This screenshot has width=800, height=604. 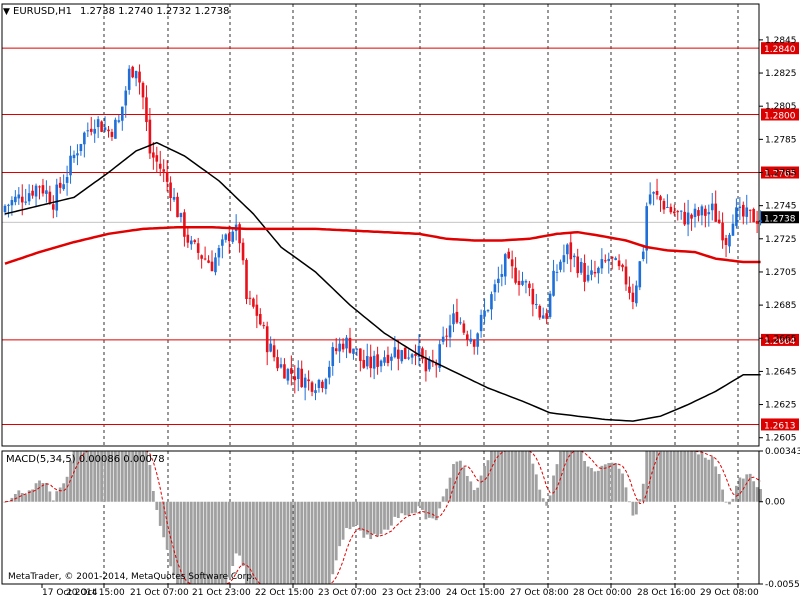 I want to click on y-tick-label: 1.2625, so click(x=781, y=406).